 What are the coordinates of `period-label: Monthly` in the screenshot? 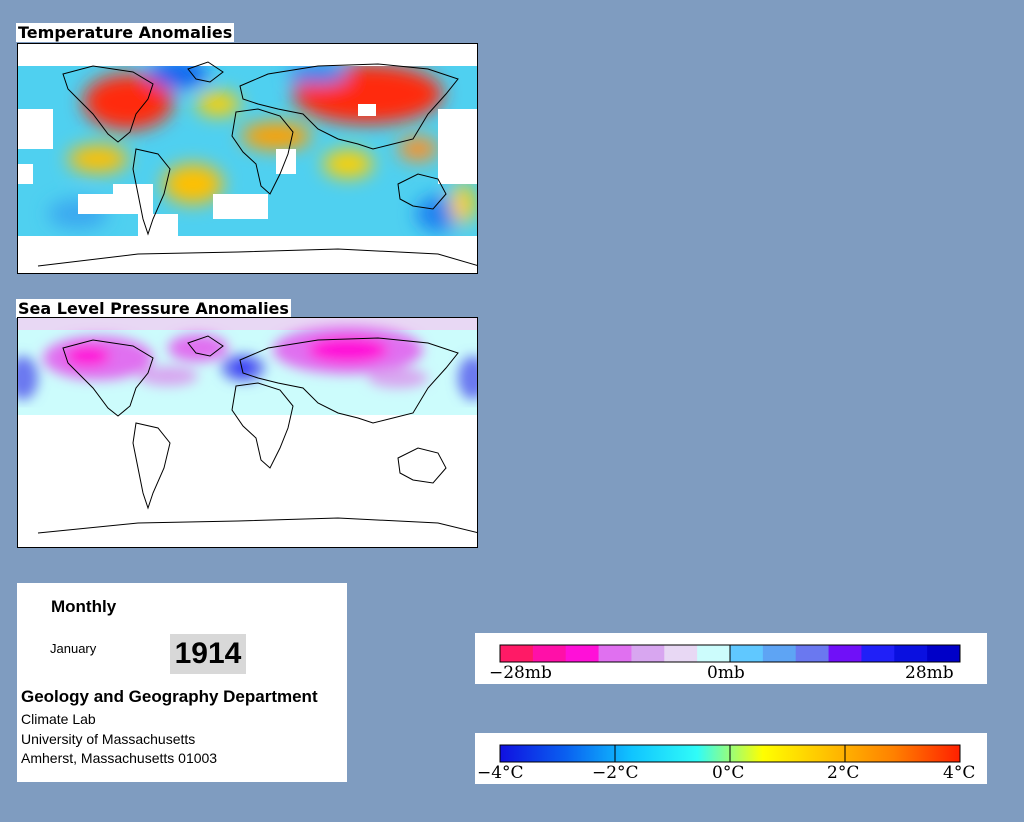 It's located at (84, 606).